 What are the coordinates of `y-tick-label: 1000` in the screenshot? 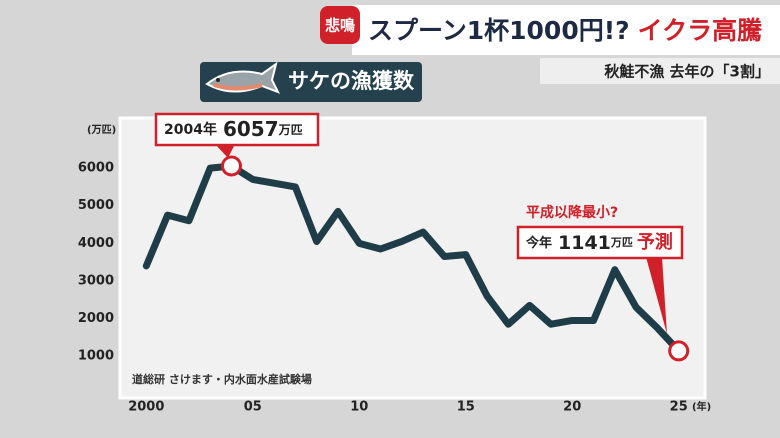 It's located at (96, 356).